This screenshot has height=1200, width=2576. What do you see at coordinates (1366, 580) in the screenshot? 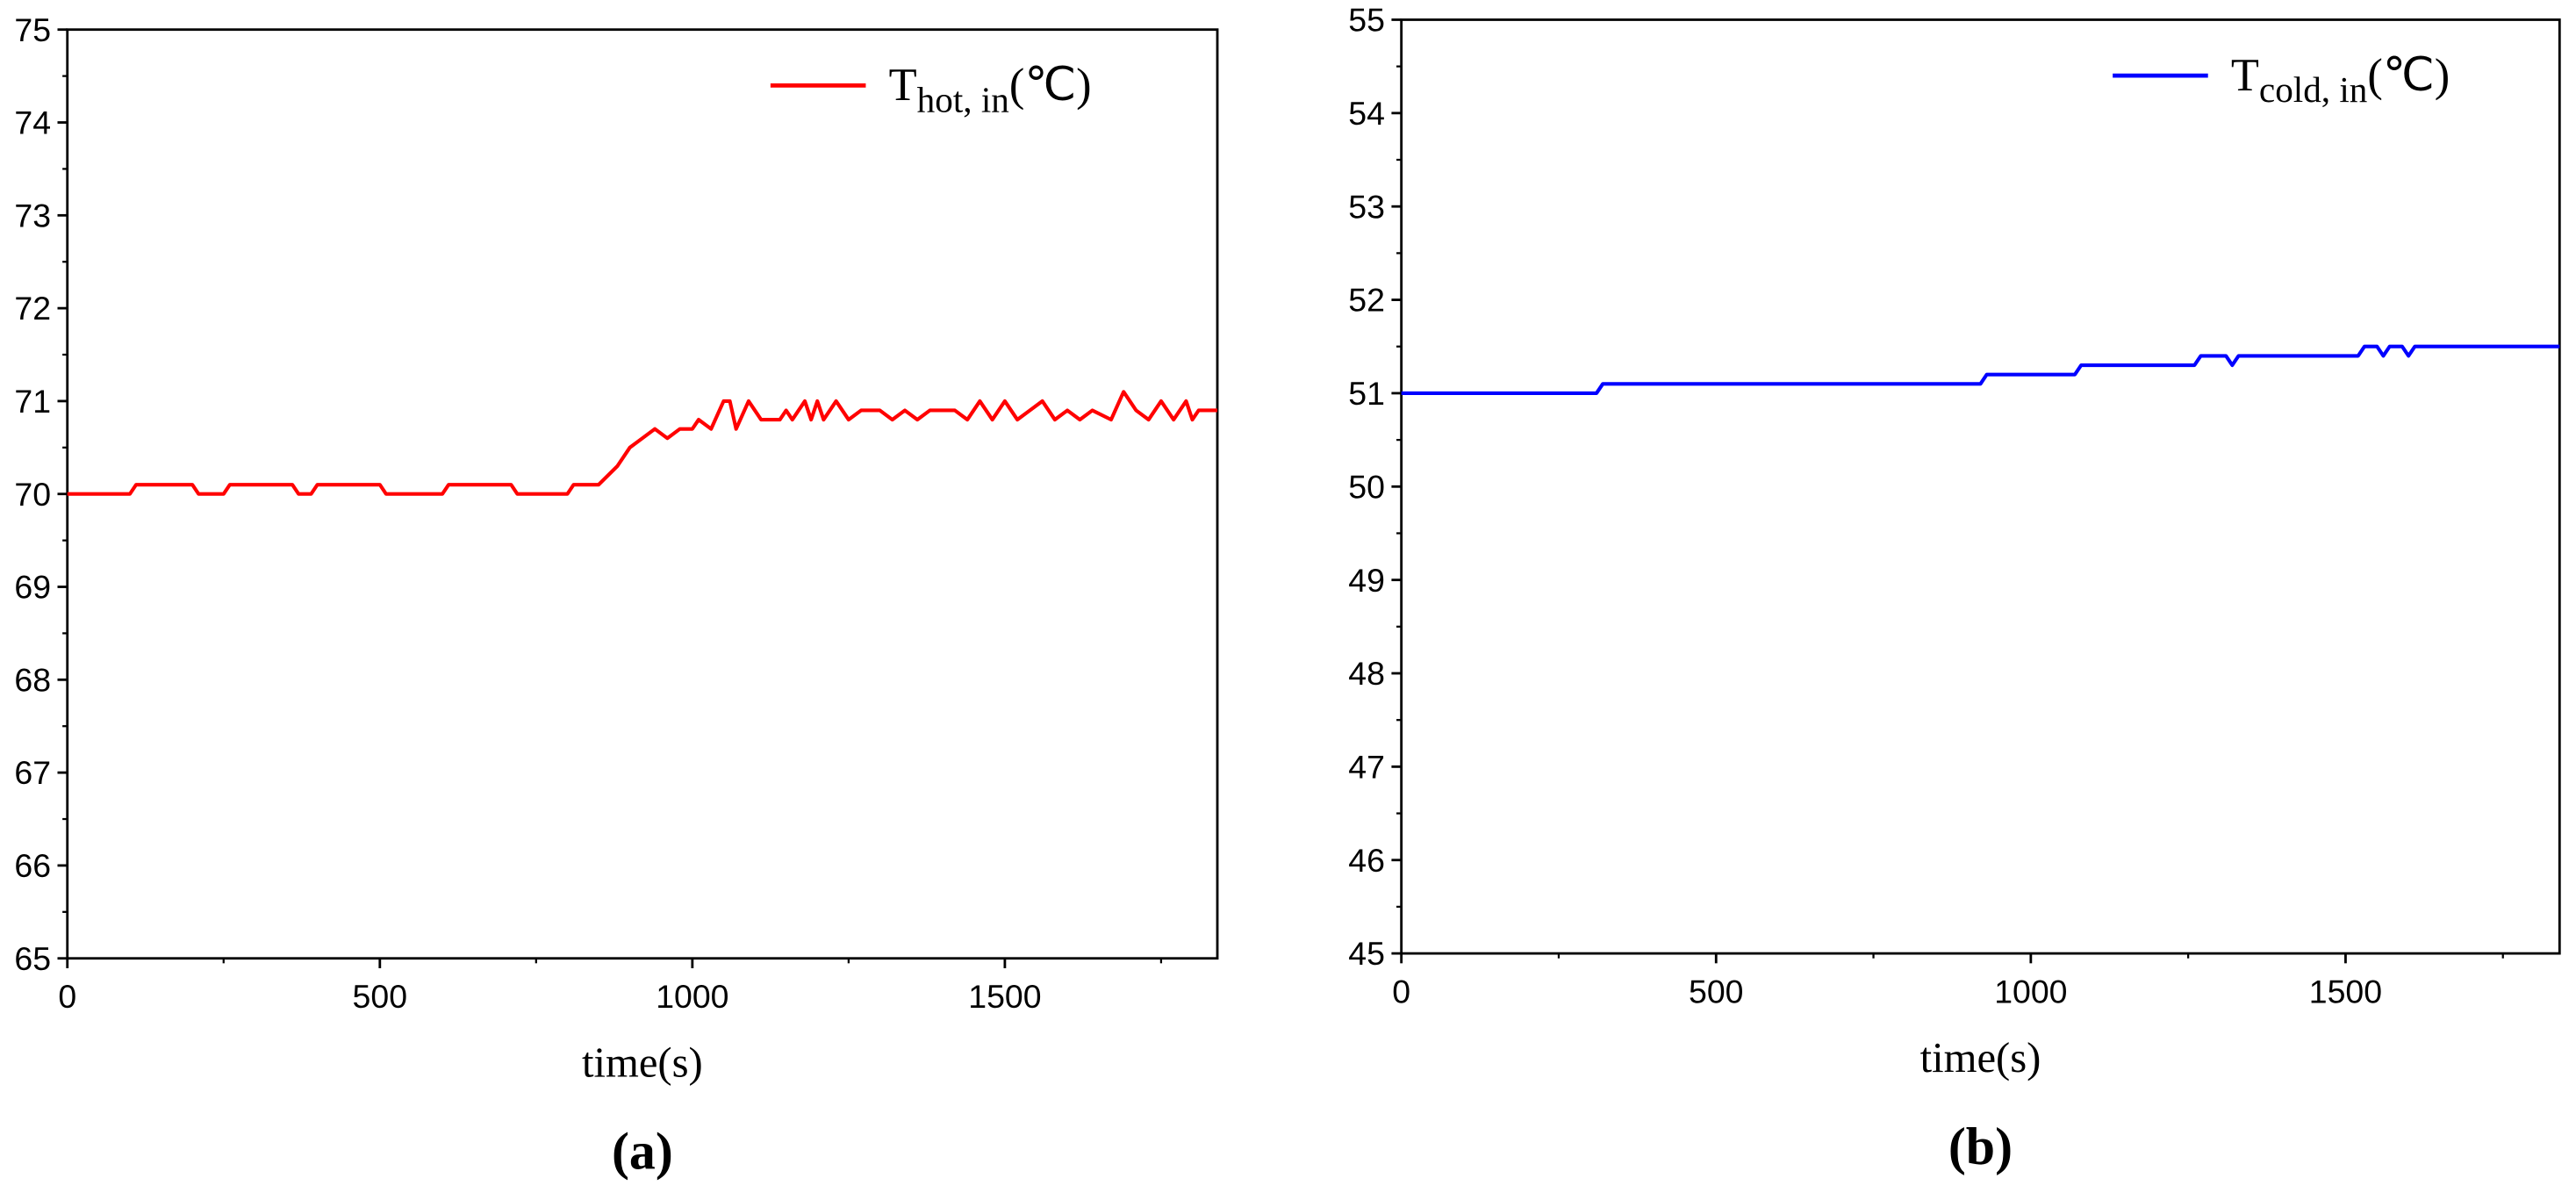
I see `y-tick-label: 49` at bounding box center [1366, 580].